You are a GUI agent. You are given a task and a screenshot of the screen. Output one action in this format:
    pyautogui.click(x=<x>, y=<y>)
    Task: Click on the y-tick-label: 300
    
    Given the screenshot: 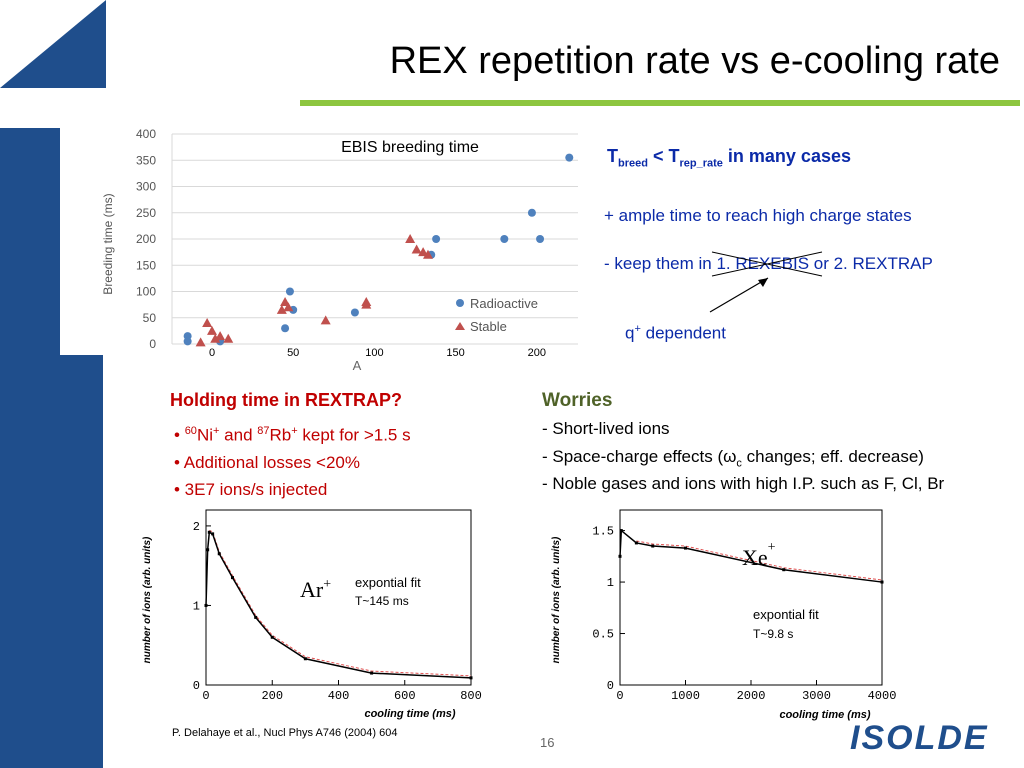 What is the action you would take?
    pyautogui.click(x=146, y=187)
    